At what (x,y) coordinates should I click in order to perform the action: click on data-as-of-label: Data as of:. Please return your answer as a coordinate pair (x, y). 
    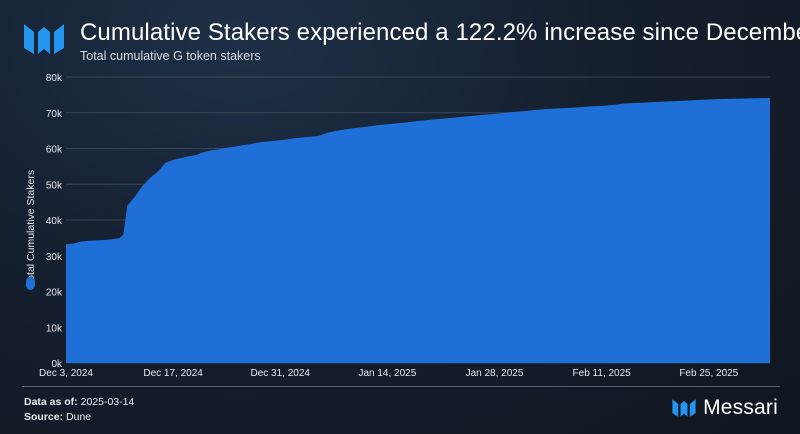
    Looking at the image, I should click on (51, 402).